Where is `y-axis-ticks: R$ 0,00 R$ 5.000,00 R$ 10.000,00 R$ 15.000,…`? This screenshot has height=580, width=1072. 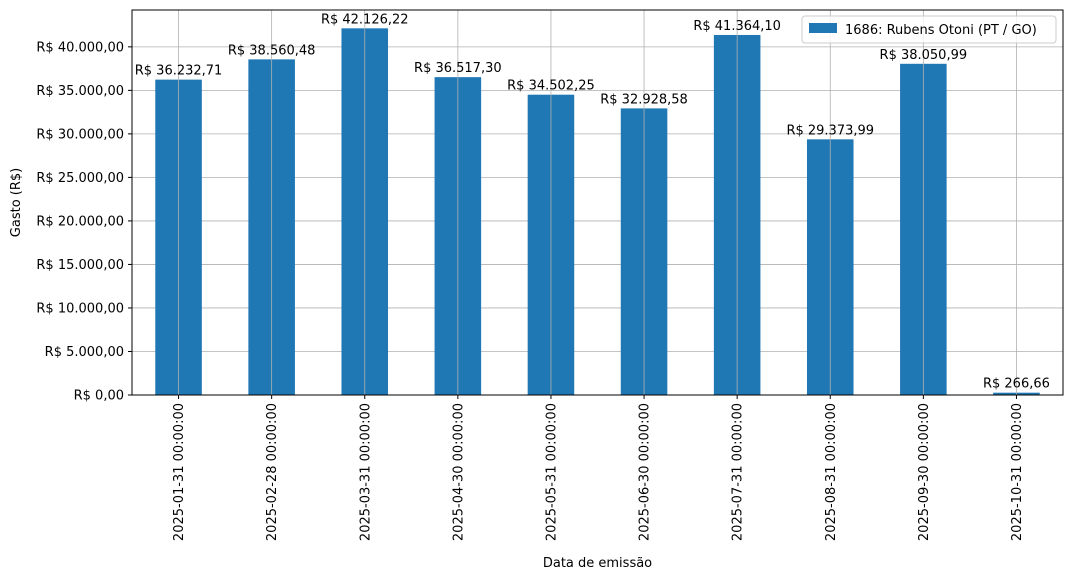
y-axis-ticks: R$ 0,00 R$ 5.000,00 R$ 10.000,00 R$ 15.000,… is located at coordinates (84, 222).